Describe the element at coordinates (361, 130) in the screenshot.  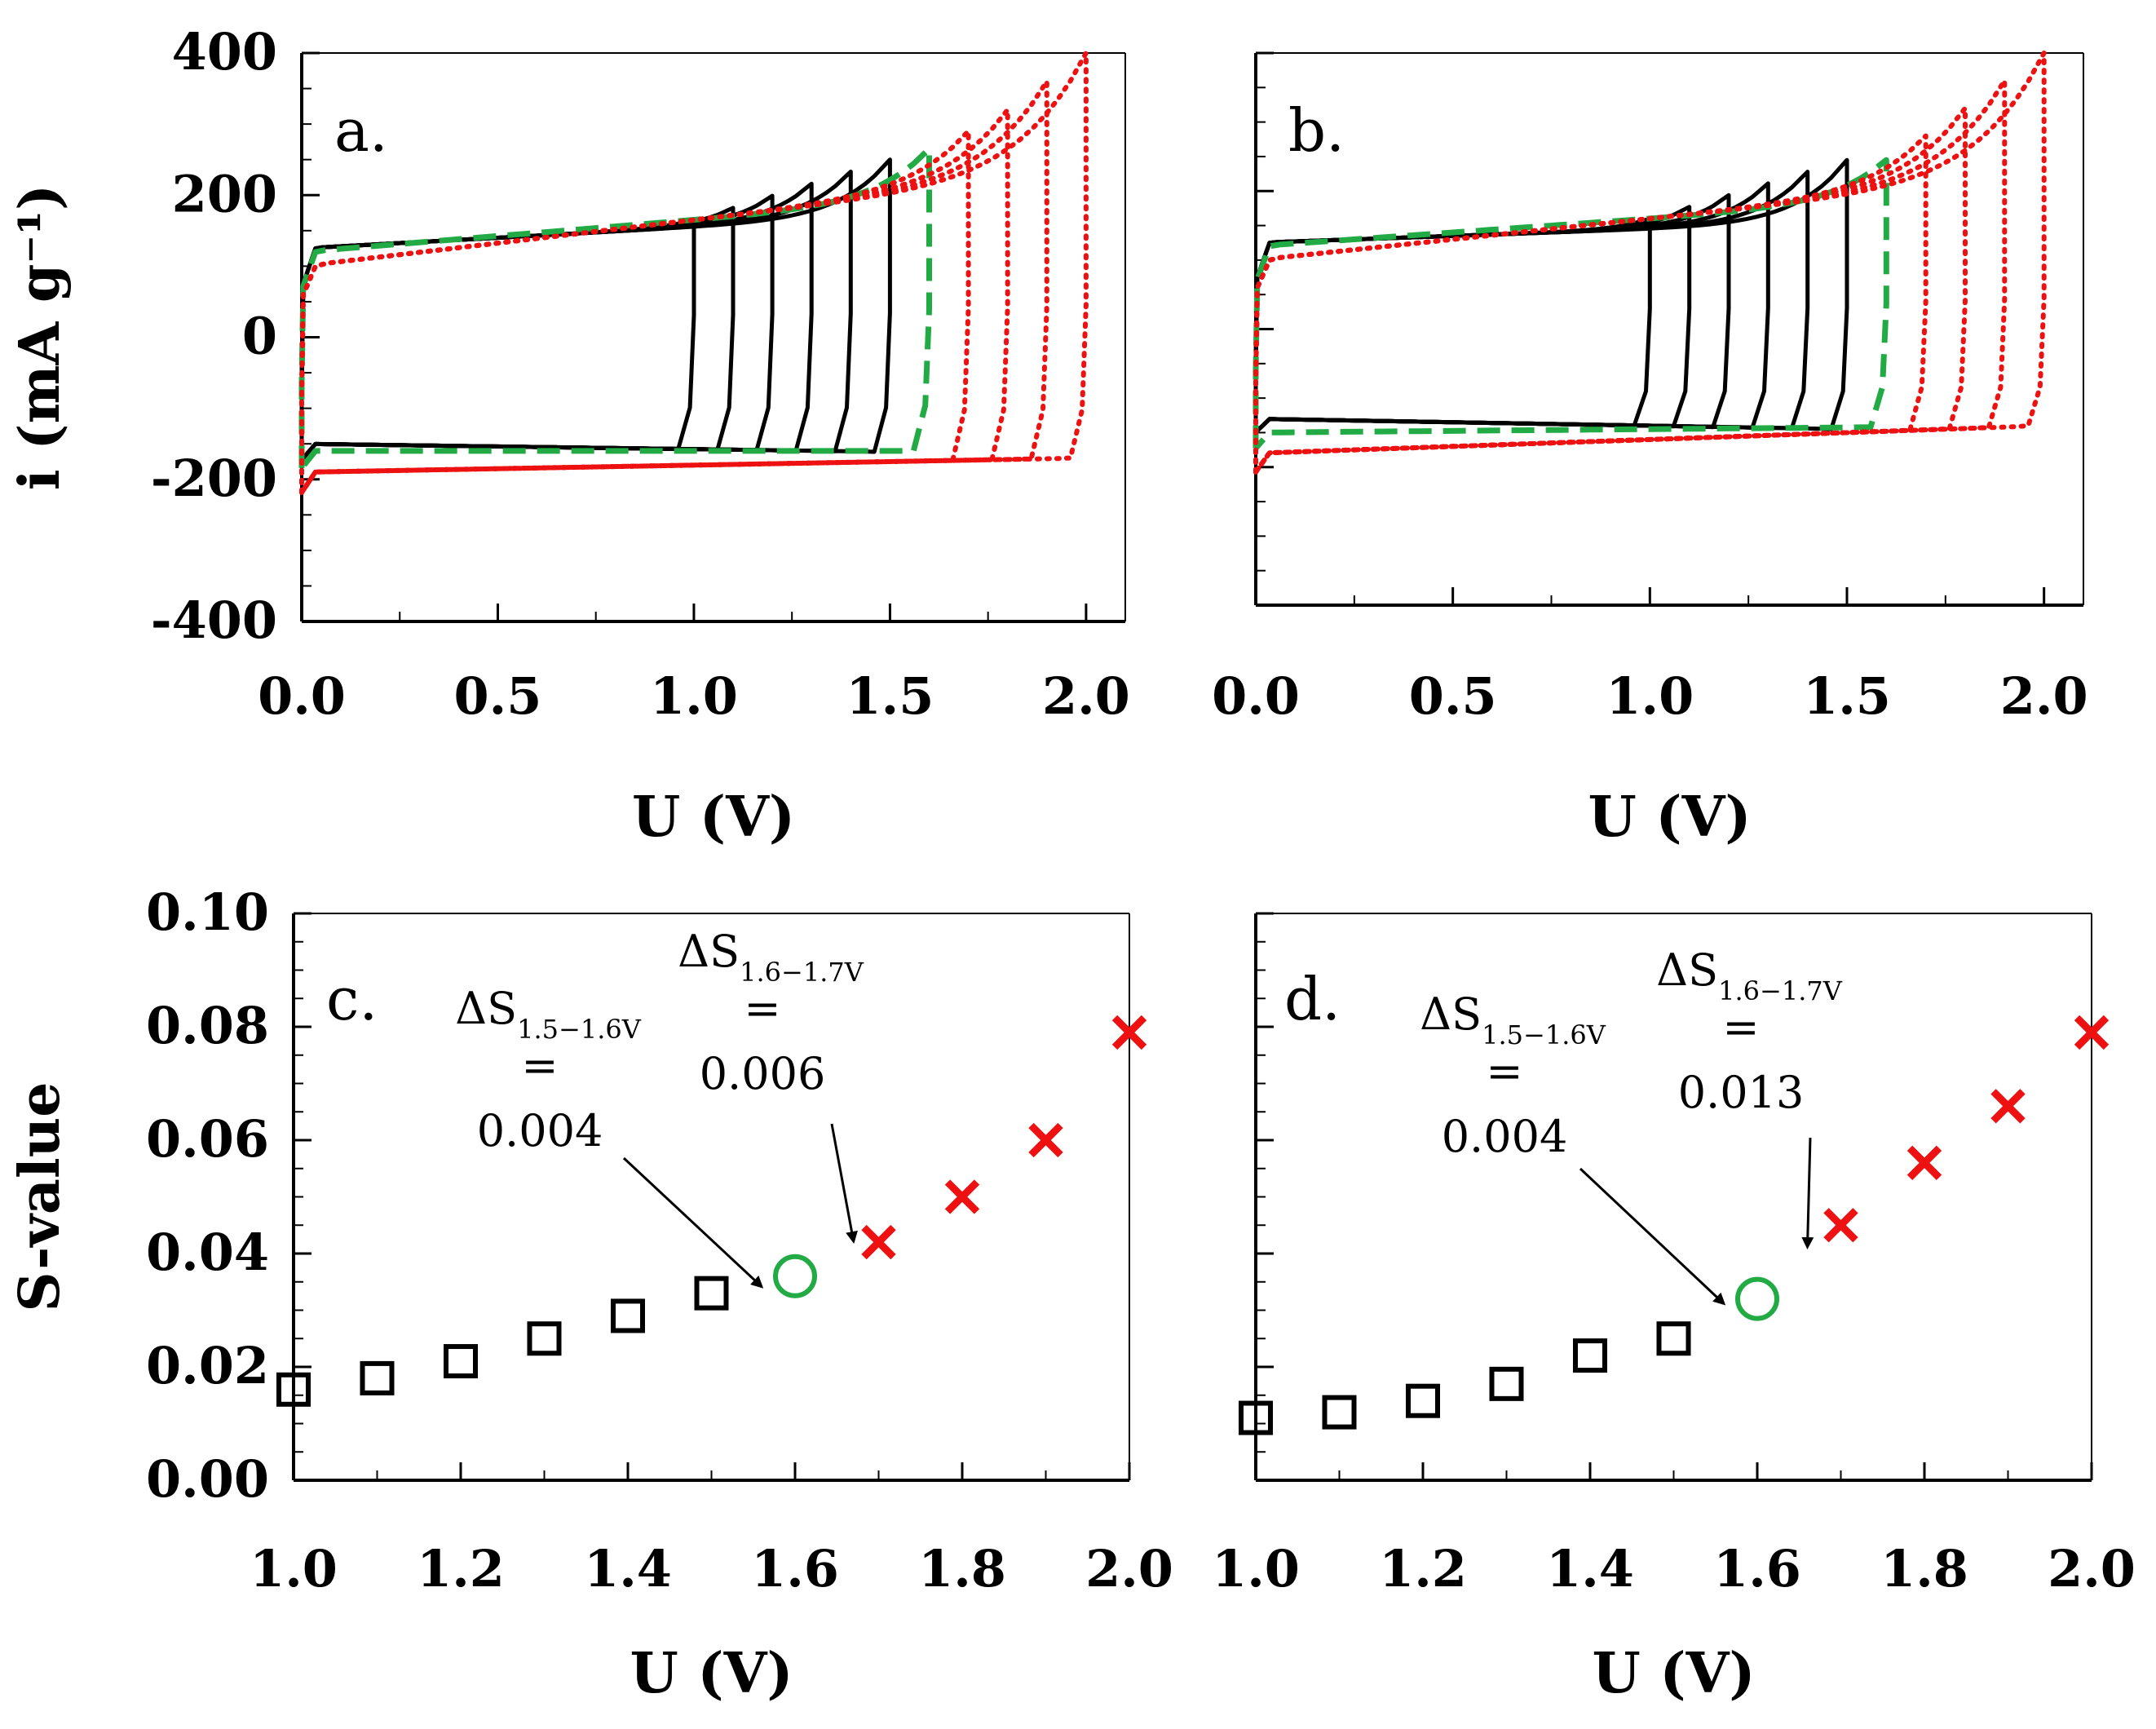
I see `panel-letter: a.` at that location.